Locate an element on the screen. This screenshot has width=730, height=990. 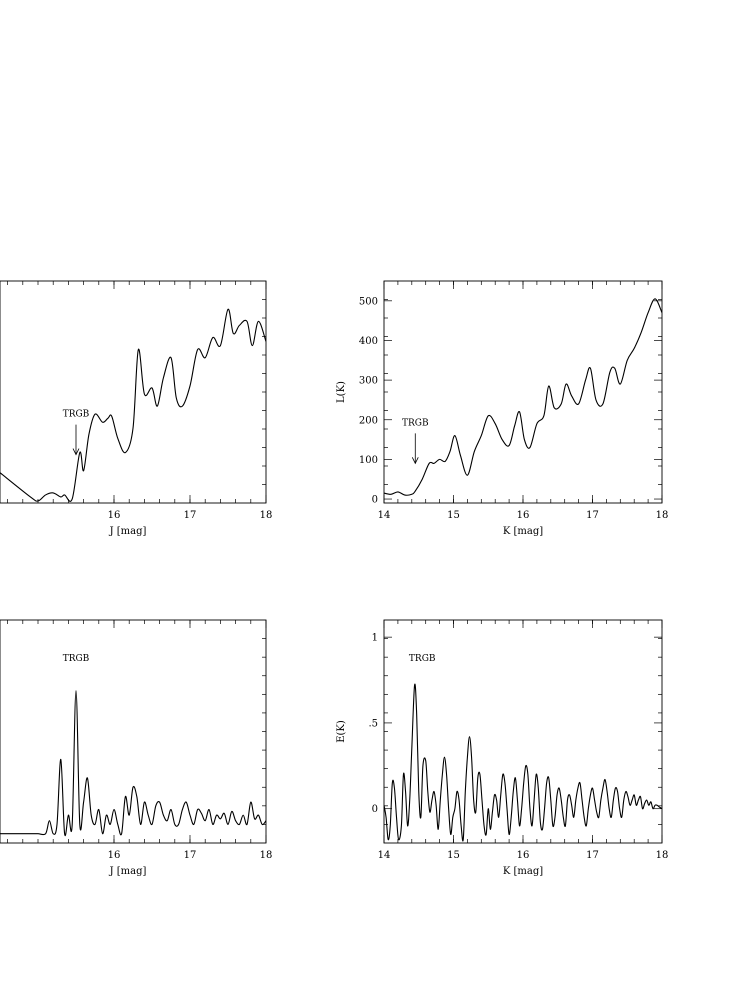
panel-bottom-right-ylabel: E(K) is located at coordinates (341, 731).